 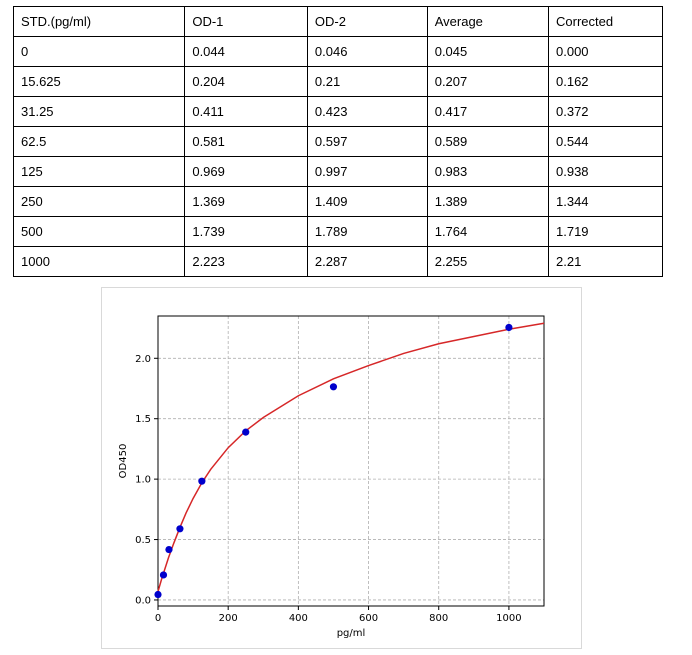 I want to click on table-cell: 250, so click(x=99, y=201).